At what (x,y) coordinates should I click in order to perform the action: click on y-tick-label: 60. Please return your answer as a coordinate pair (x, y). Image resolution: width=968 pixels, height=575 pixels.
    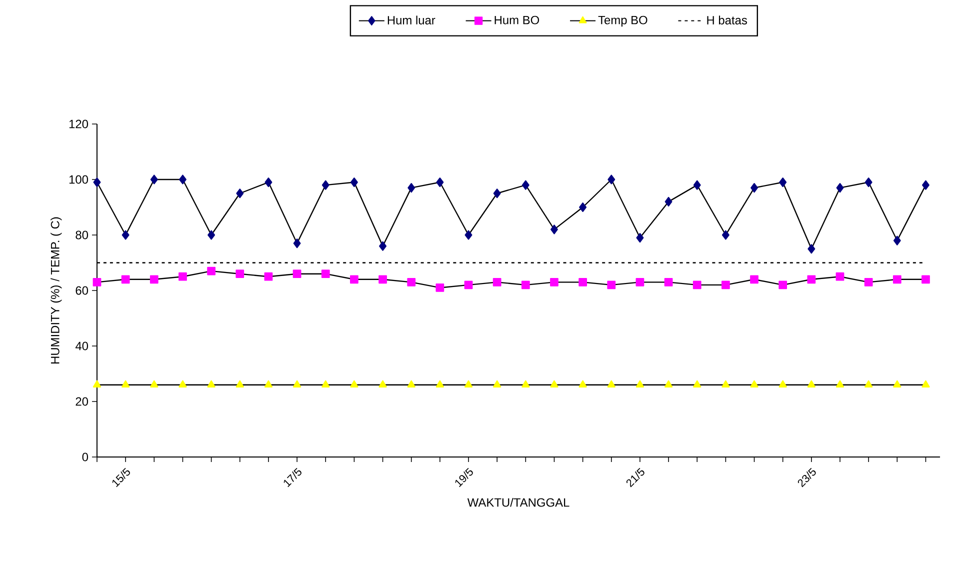
    Looking at the image, I should click on (82, 290).